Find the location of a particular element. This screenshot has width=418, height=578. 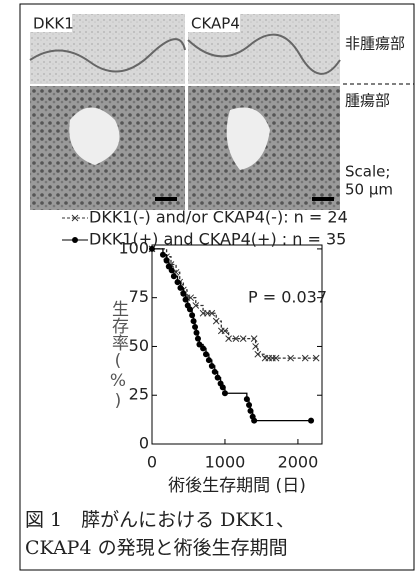

y-tick-label: 75 is located at coordinates (139, 296).